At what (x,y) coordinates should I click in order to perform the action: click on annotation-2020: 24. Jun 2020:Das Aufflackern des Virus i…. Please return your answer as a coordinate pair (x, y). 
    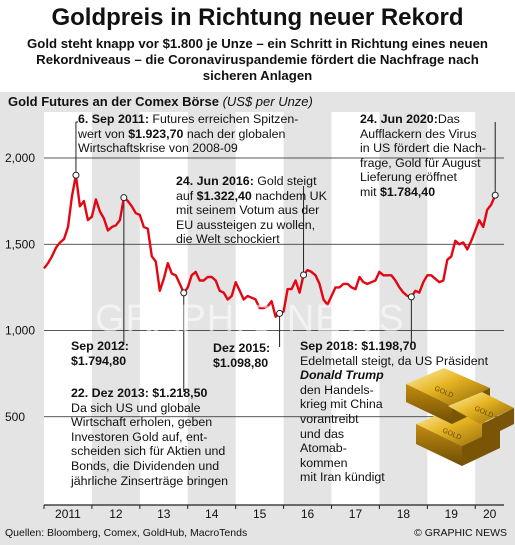
    Looking at the image, I should click on (435, 156).